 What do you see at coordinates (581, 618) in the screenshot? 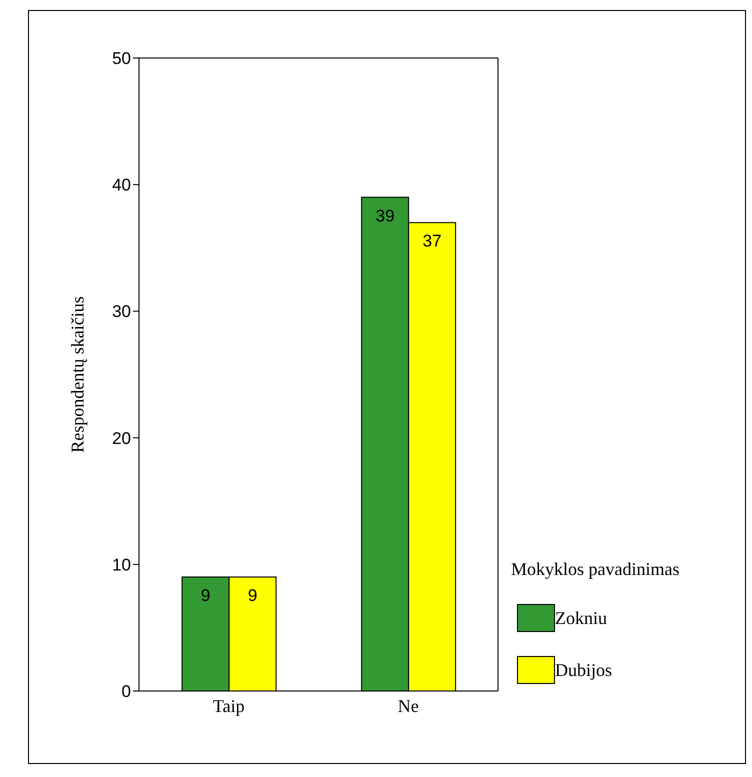
I see `legend-label: Zokniu` at bounding box center [581, 618].